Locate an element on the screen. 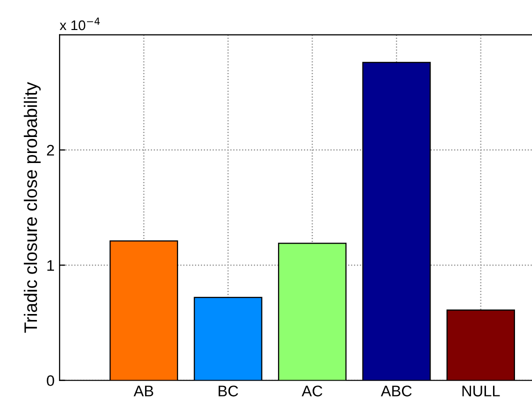 The width and height of the screenshot is (532, 409). x-tick-label: NULL is located at coordinates (481, 391).